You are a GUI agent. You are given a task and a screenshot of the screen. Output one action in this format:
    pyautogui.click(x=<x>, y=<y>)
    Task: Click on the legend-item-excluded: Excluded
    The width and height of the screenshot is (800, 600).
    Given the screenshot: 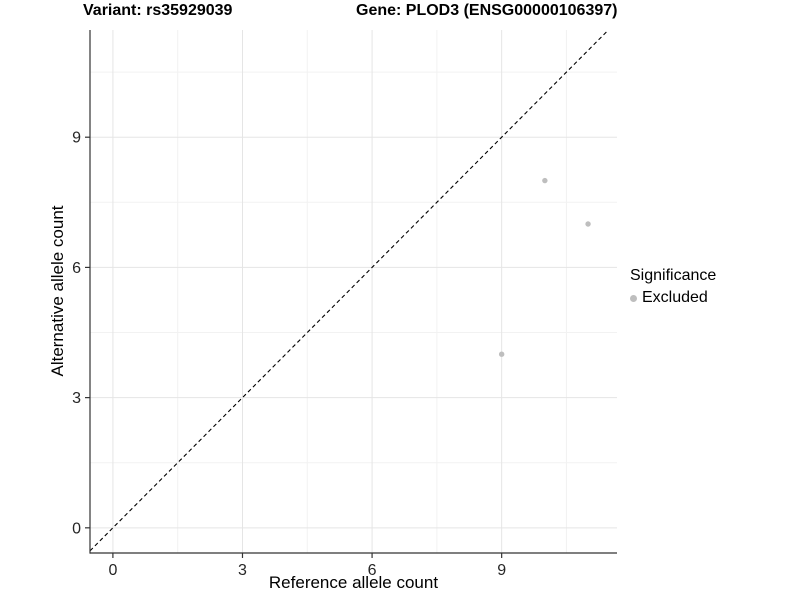 What is the action you would take?
    pyautogui.click(x=673, y=298)
    